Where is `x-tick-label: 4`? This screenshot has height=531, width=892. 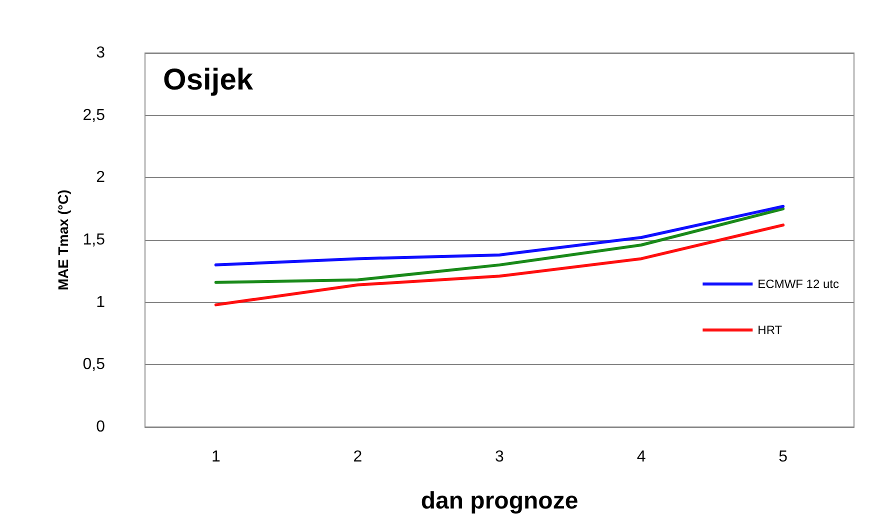
x-tick-label: 4 is located at coordinates (641, 457).